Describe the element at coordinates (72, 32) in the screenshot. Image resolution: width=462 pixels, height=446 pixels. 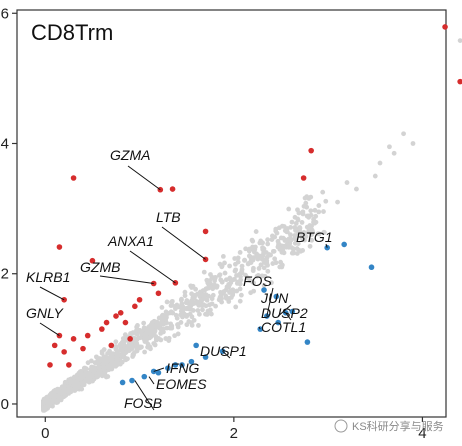
I see `chart-title: CD8Trm` at that location.